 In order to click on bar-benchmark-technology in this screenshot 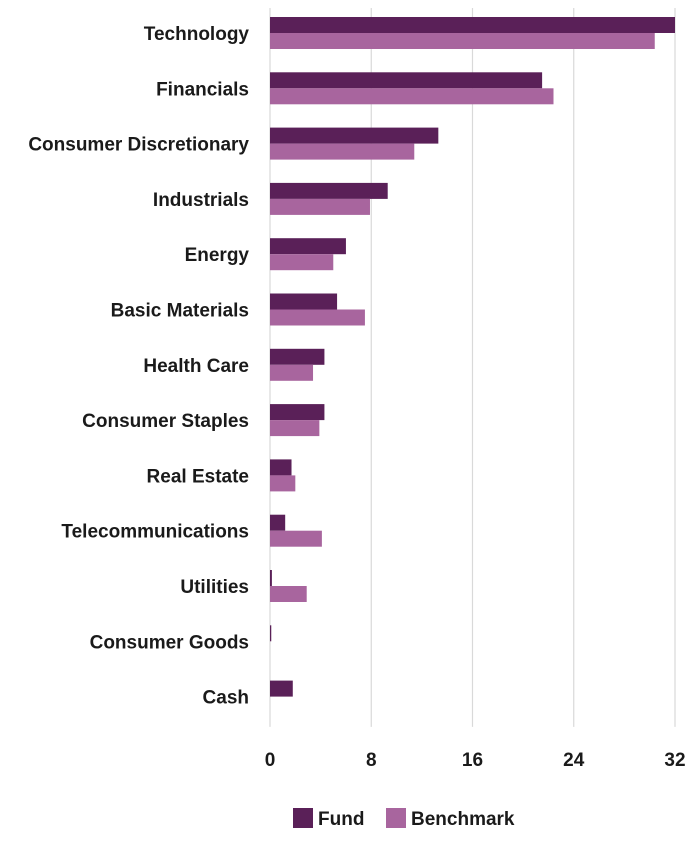, I will do `click(462, 41)`.